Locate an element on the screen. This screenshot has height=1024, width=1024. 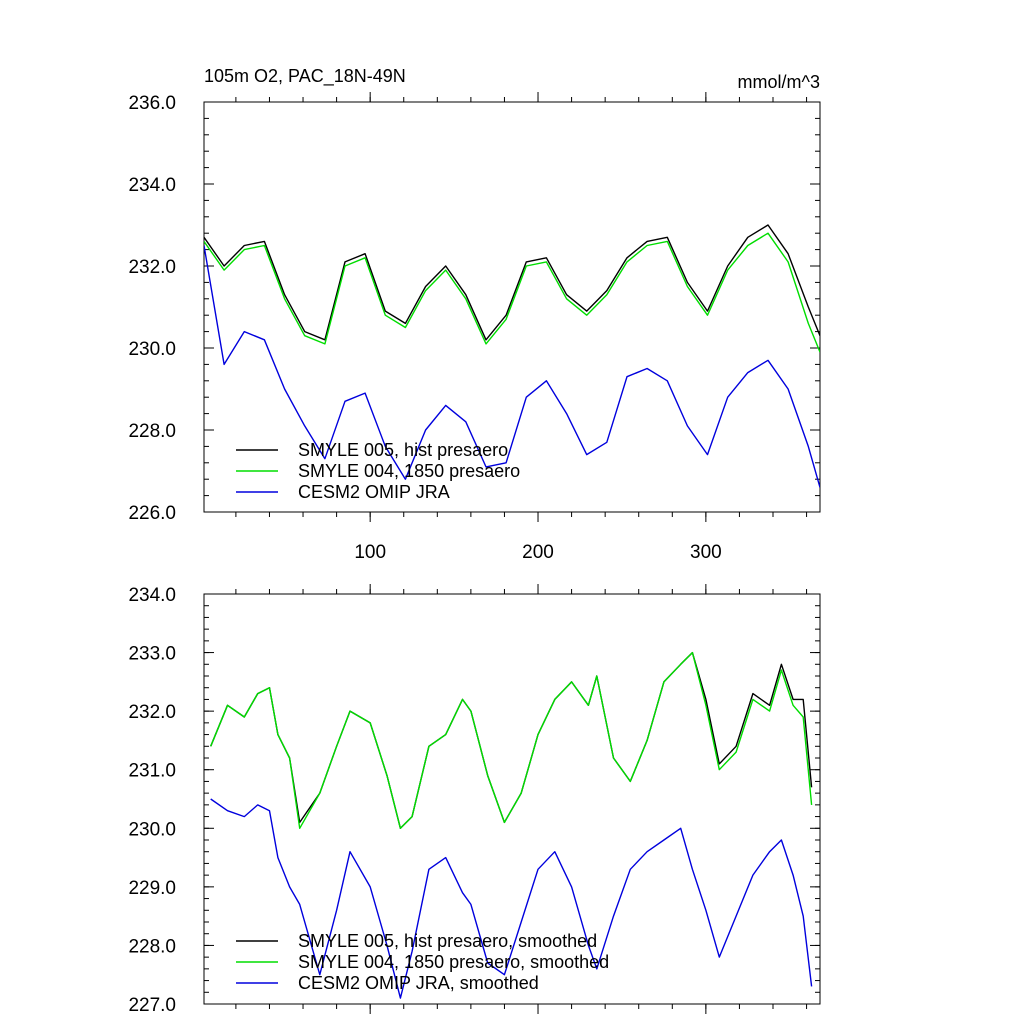
legend-label: SMYLE 004, 1850 presaero is located at coordinates (409, 471).